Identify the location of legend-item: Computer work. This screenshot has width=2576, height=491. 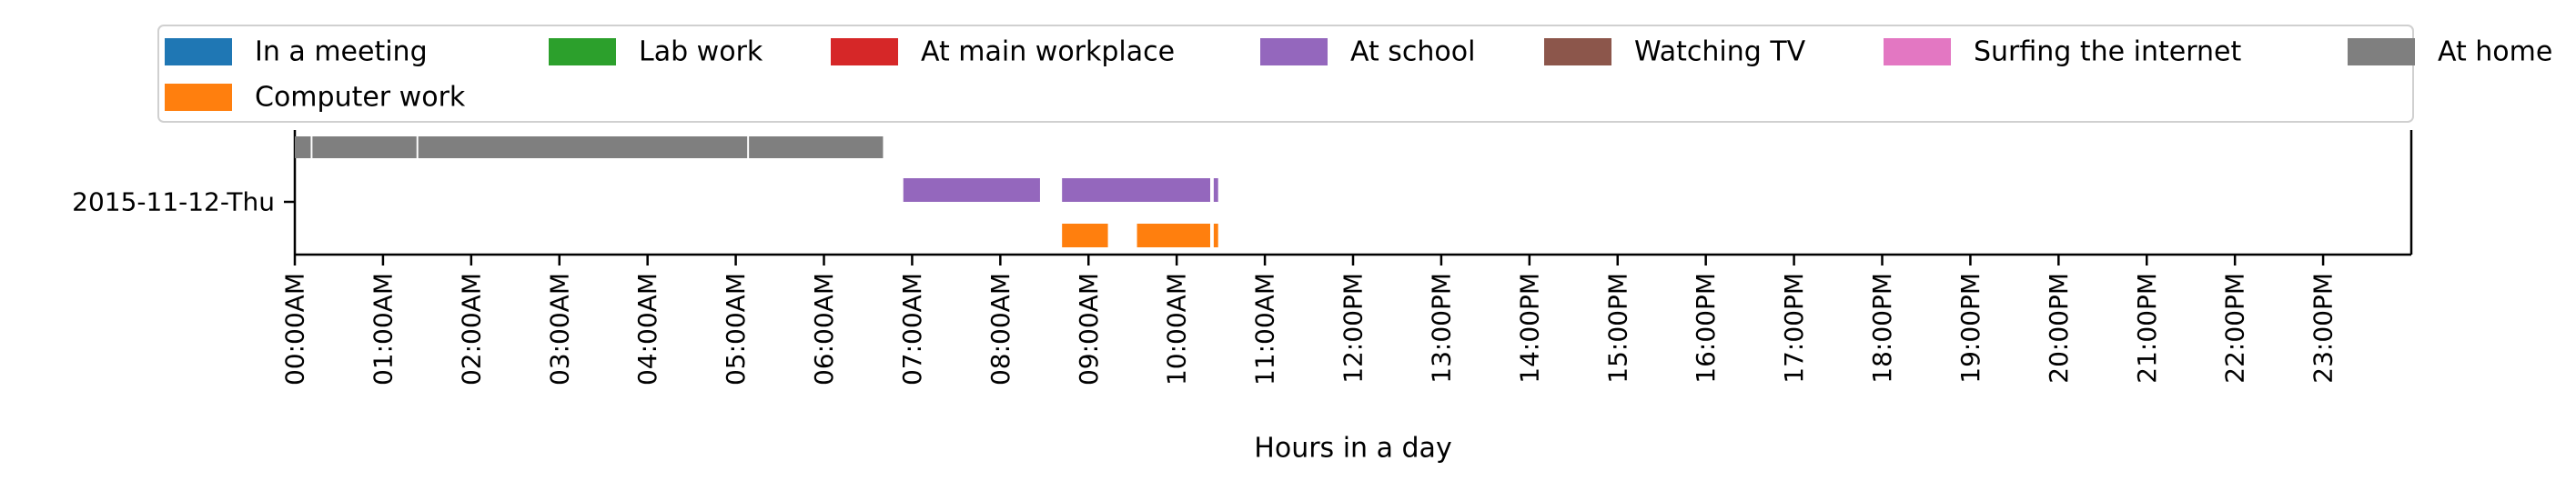
(315, 98).